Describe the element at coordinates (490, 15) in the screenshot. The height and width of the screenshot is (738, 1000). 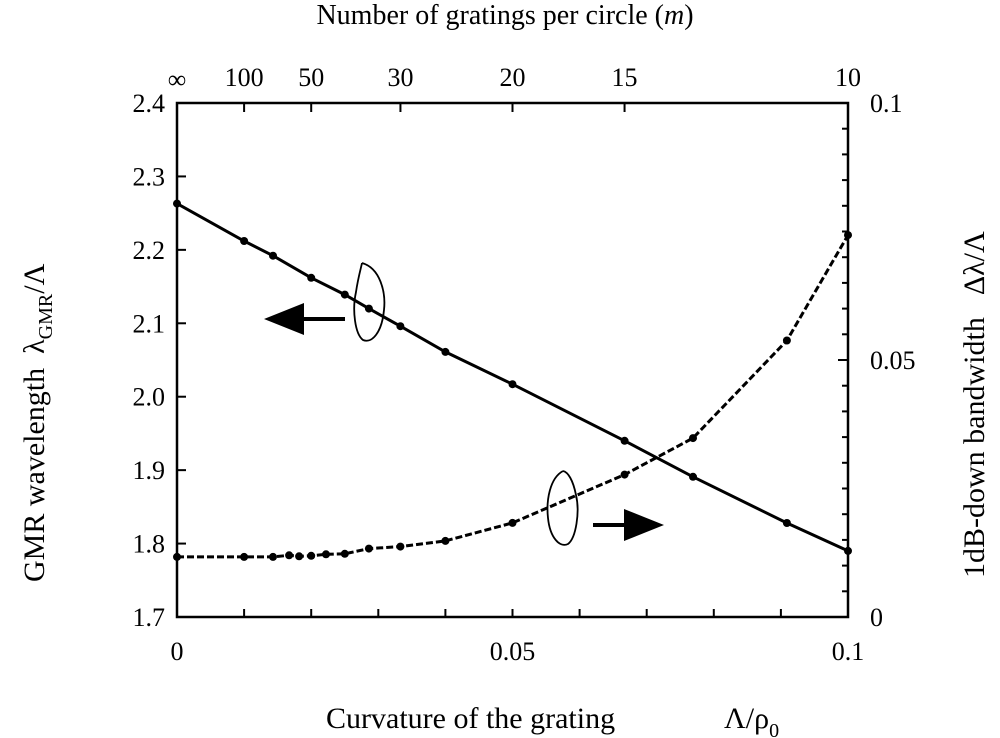
I see `top-axis-title-prefix: Number of gratings per circle (` at that location.